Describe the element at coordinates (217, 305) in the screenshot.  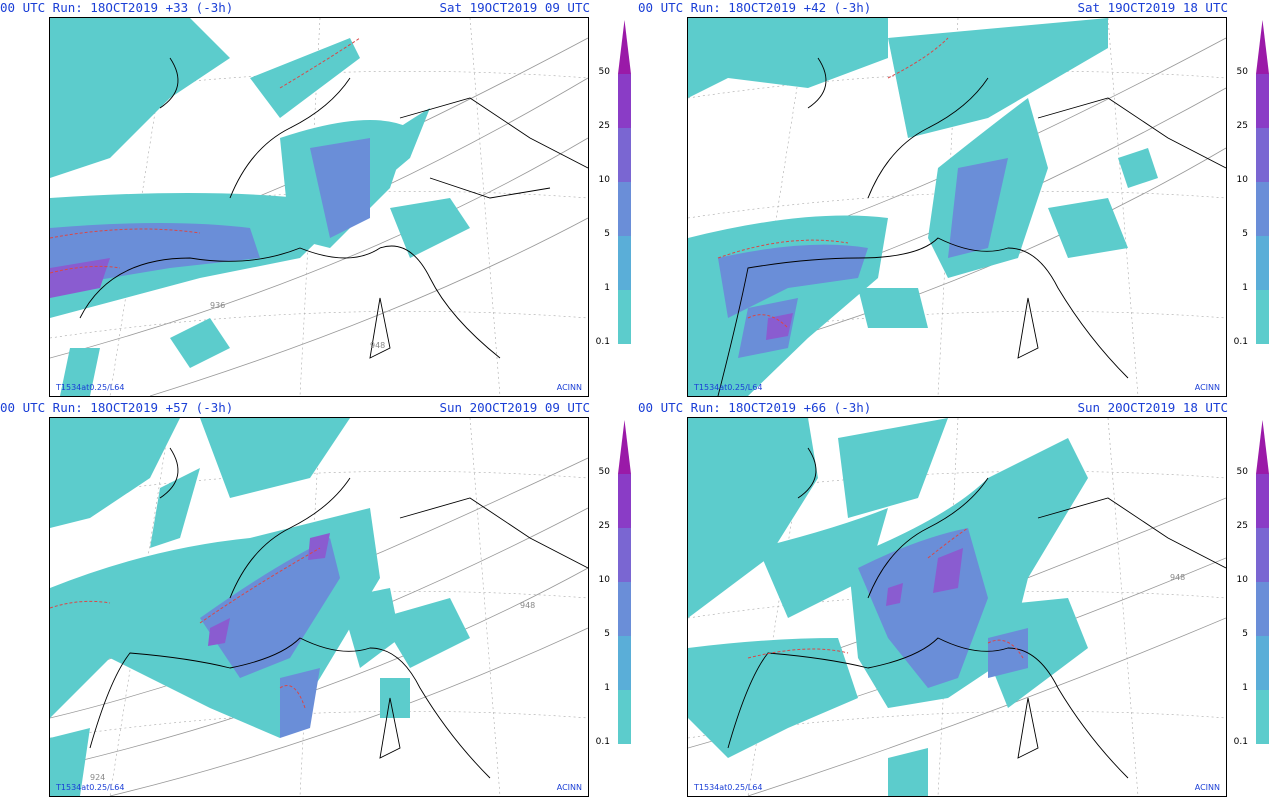
I see `contour-label: 936` at that location.